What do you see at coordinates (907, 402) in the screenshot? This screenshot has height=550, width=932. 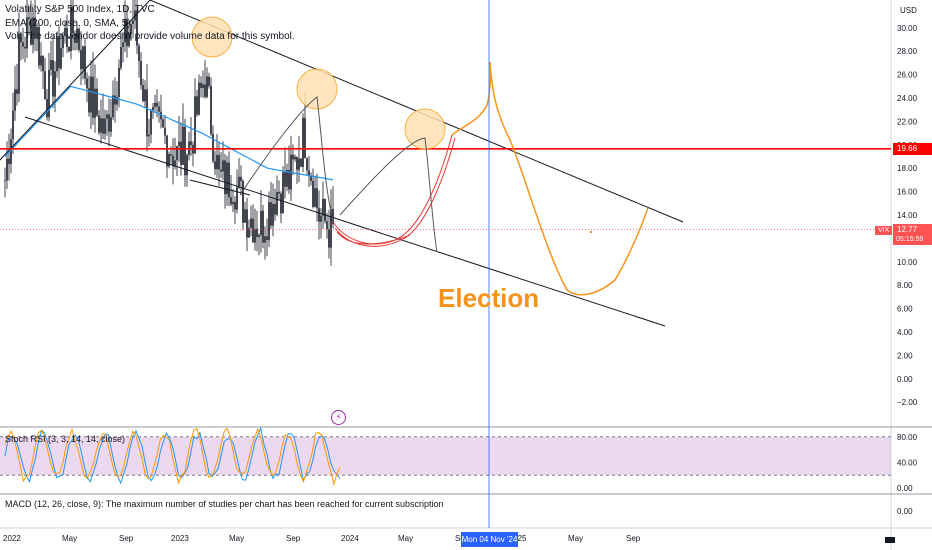 I see `price-tick: −2.00` at bounding box center [907, 402].